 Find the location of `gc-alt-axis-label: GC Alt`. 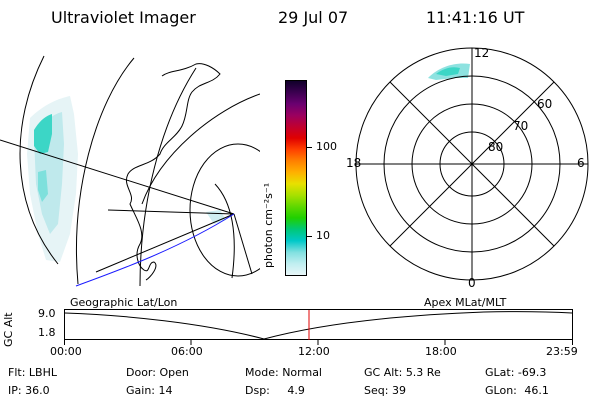

gc-alt-axis-label: GC Alt is located at coordinates (8, 329).